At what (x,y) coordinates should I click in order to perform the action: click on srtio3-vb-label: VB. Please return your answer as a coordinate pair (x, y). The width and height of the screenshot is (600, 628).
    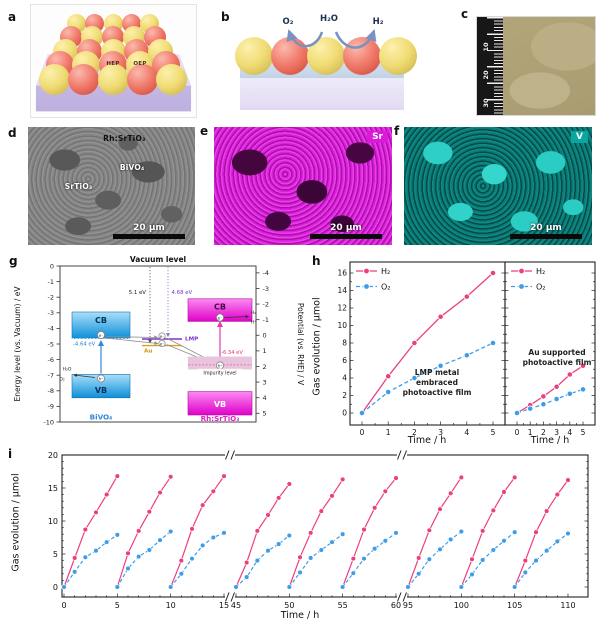
    Looking at the image, I should click on (220, 404).